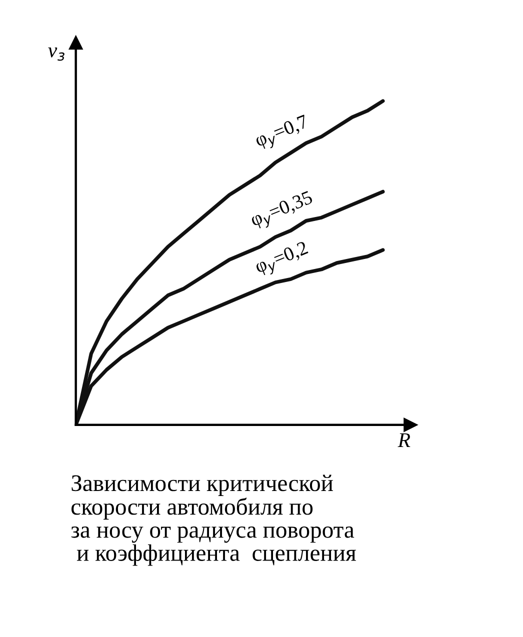  Describe the element at coordinates (282, 211) in the screenshot. I see `text: φ$_{y}$=0,35` at that location.